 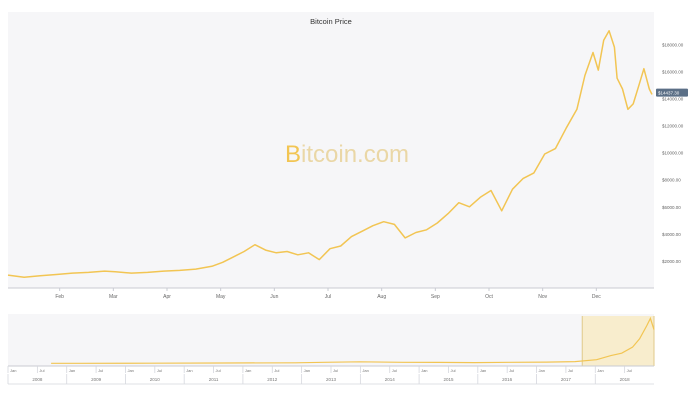 What do you see at coordinates (673, 44) in the screenshot?
I see `y-tick-label: $18000.00` at bounding box center [673, 44].